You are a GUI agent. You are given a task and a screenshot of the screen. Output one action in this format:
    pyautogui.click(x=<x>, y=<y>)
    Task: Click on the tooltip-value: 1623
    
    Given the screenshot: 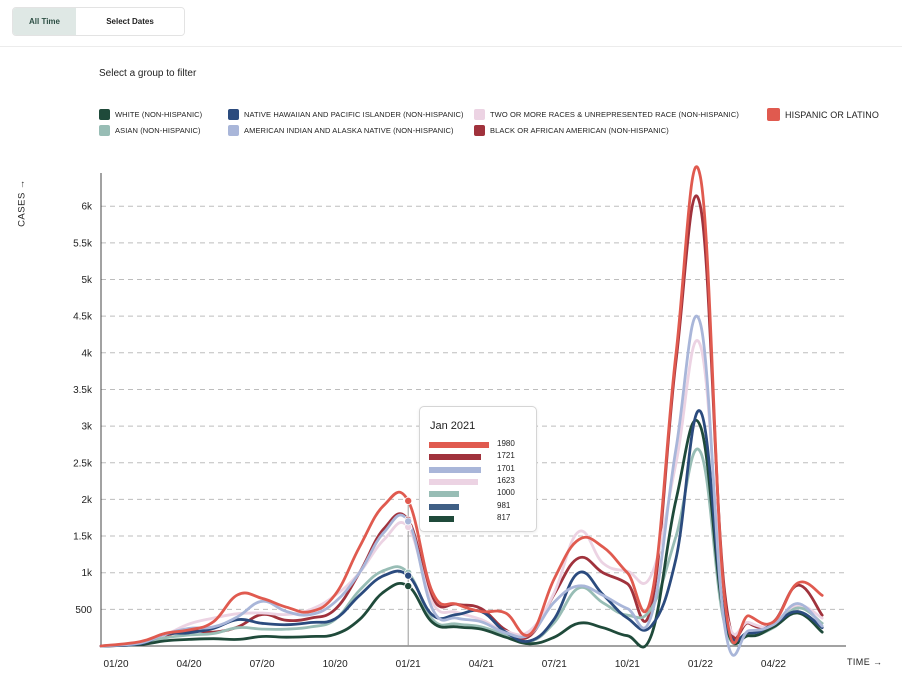 What is the action you would take?
    pyautogui.click(x=506, y=480)
    